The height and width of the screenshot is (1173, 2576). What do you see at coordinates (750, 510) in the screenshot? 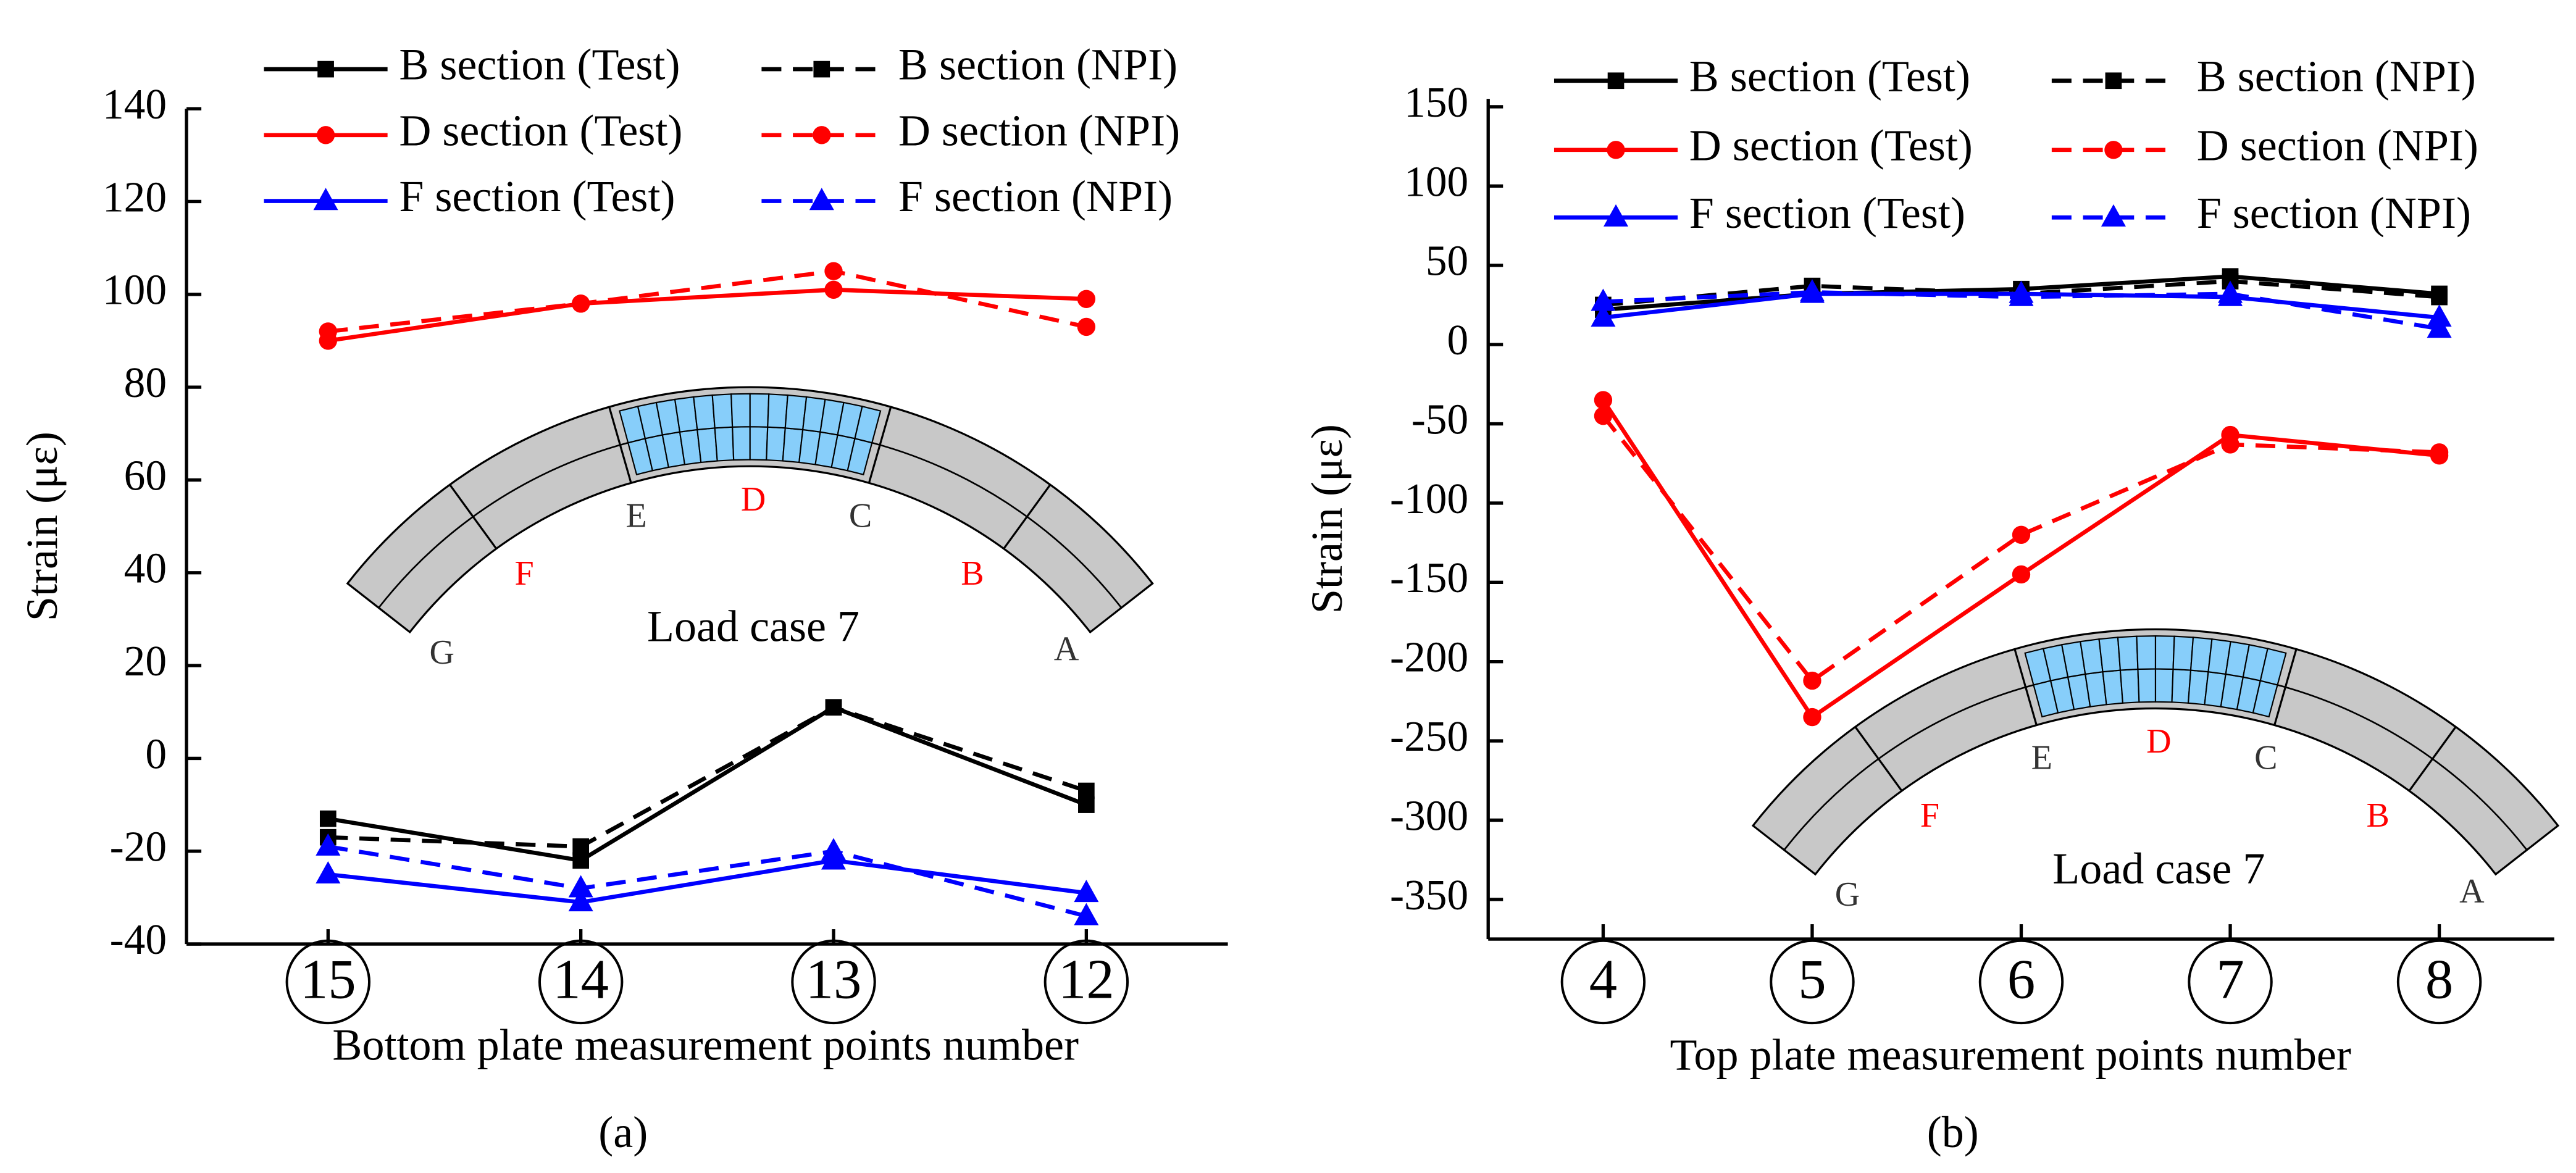
I see `arch` at bounding box center [750, 510].